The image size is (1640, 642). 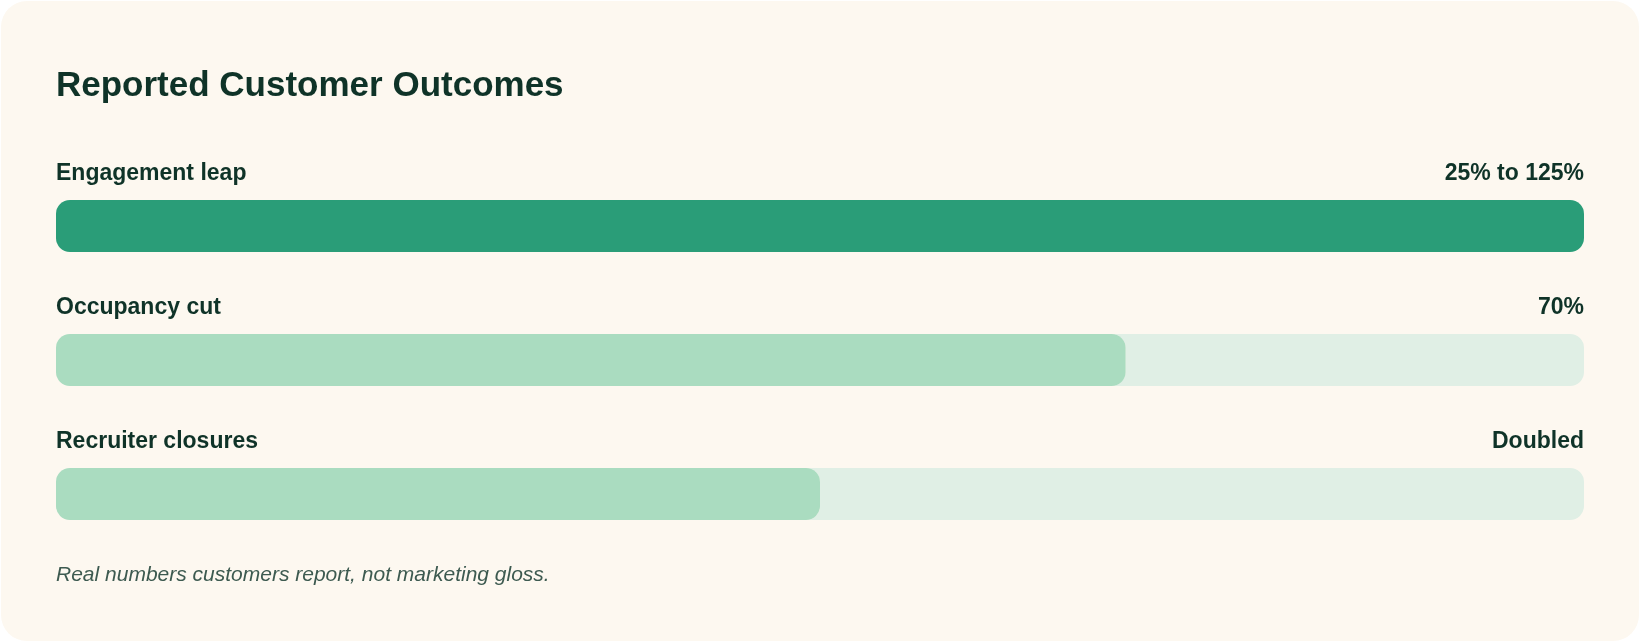 I want to click on annotation: 70%, so click(x=1560, y=306).